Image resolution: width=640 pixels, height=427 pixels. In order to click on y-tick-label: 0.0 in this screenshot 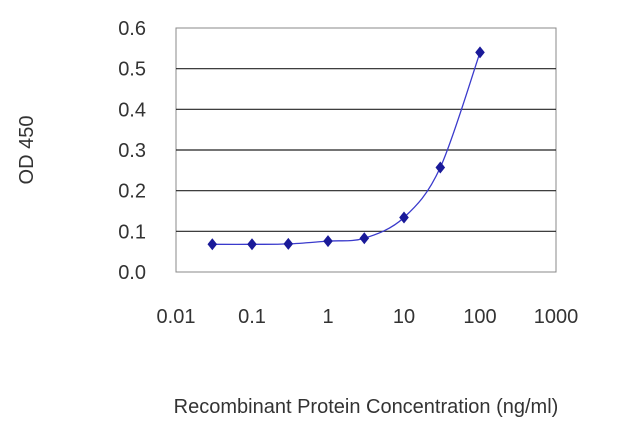, I will do `click(132, 273)`.